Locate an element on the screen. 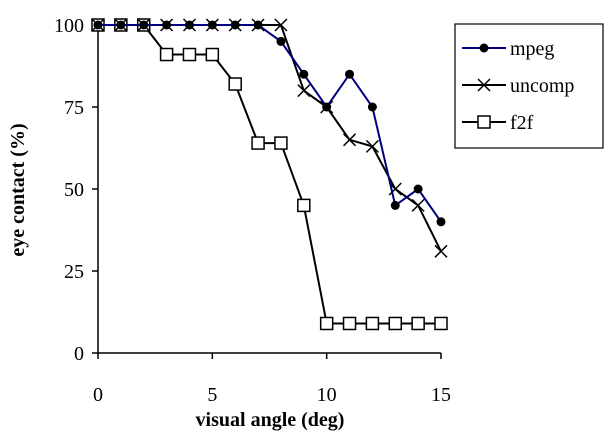 This screenshot has height=434, width=611. legend-item: uncomp is located at coordinates (518, 86).